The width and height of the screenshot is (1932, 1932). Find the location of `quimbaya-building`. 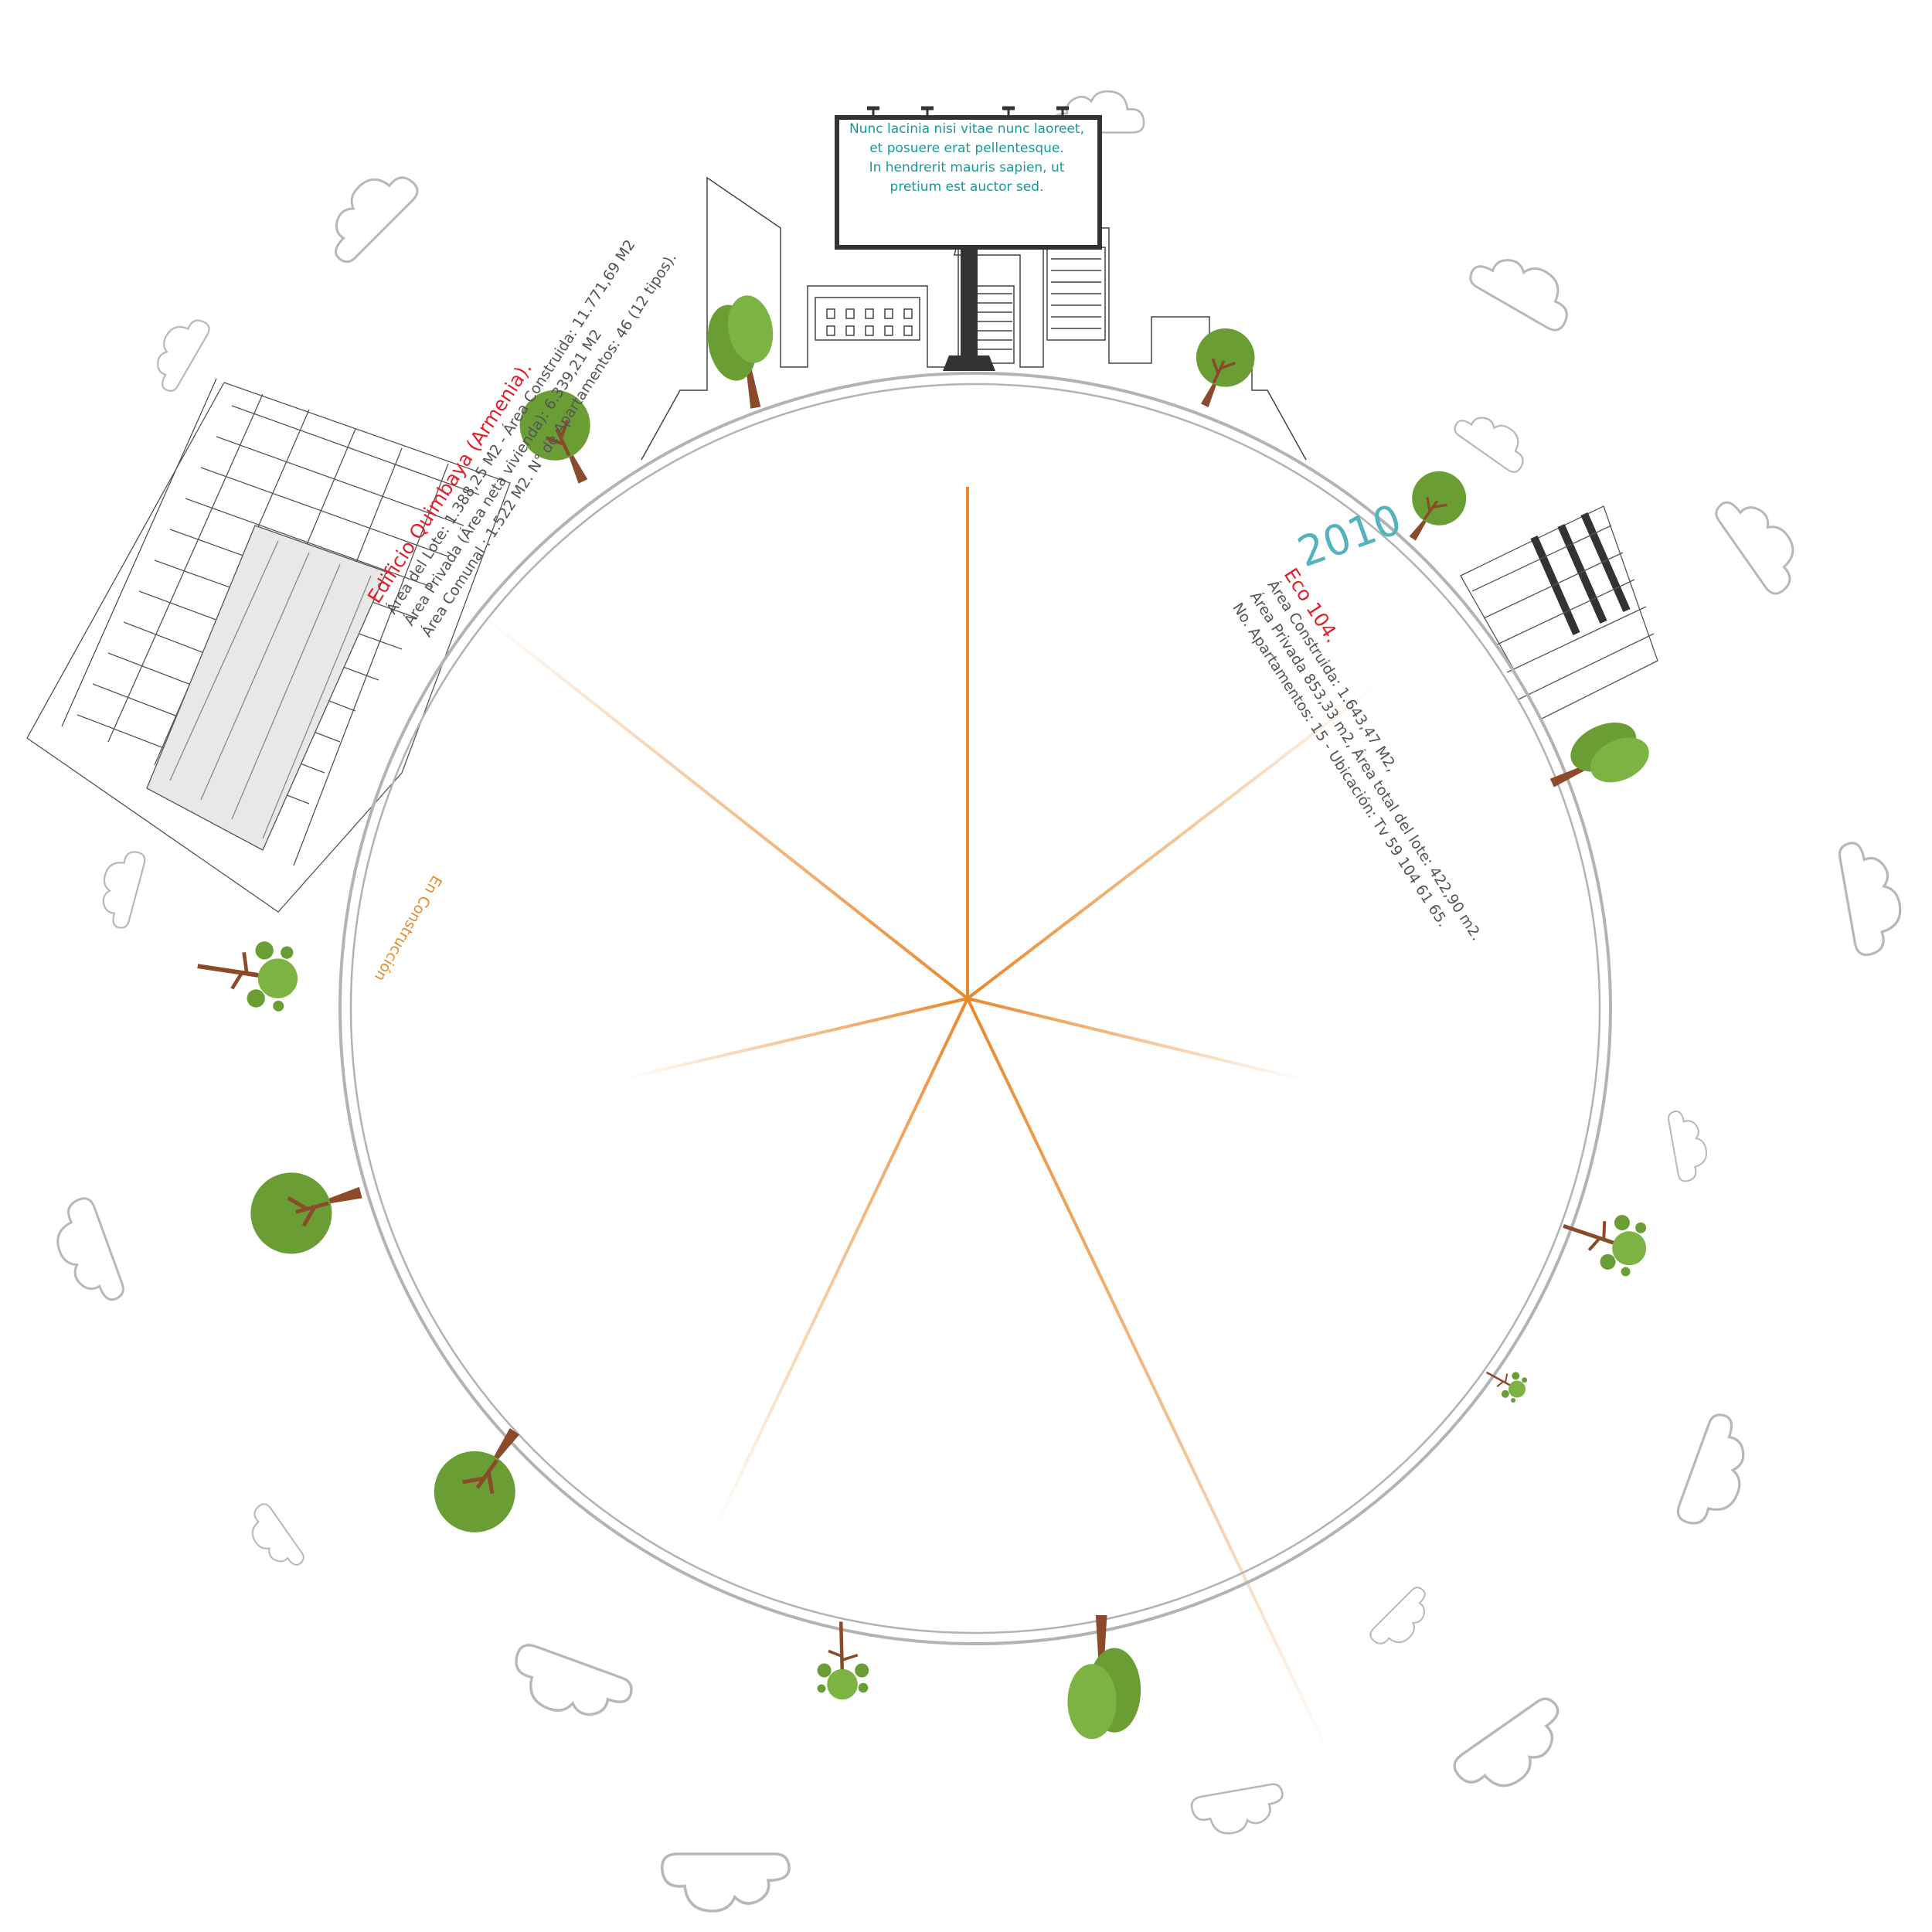

quimbaya-building is located at coordinates (268, 645).